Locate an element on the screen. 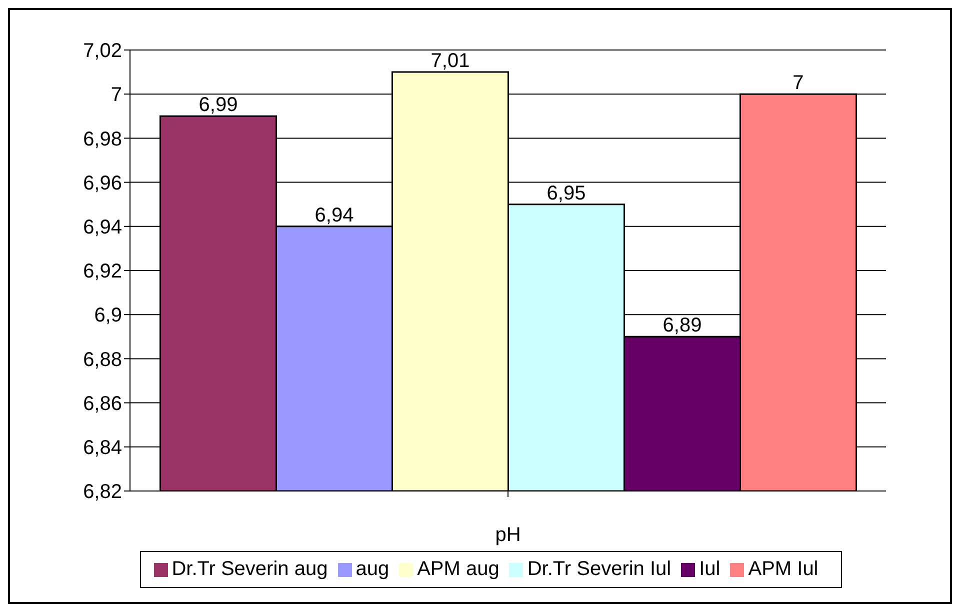 The width and height of the screenshot is (957, 610). data-label: 7,01 is located at coordinates (450, 61).